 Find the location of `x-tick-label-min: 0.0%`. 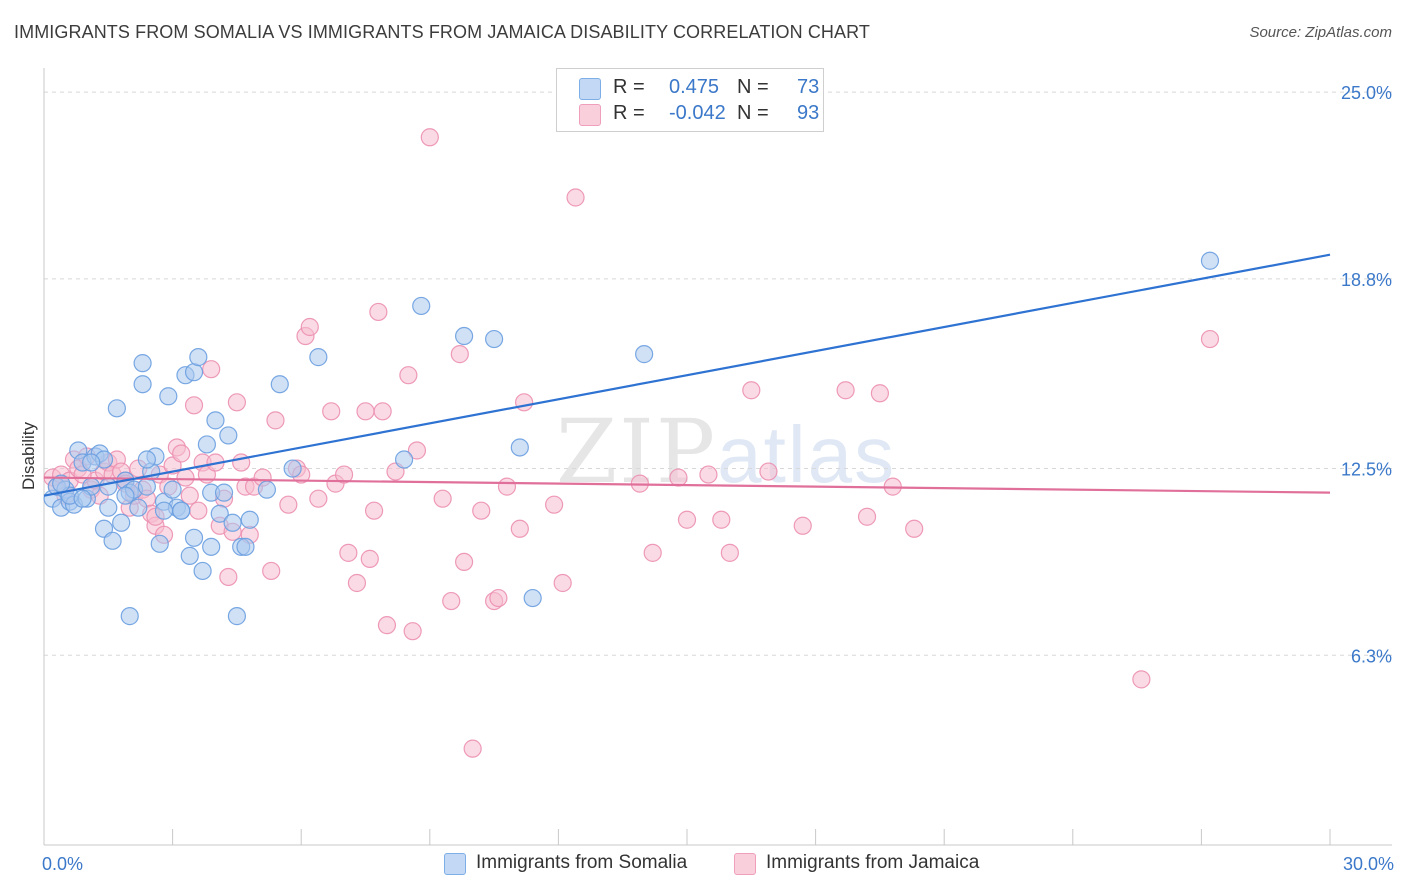

x-tick-label-min: 0.0% is located at coordinates (62, 864).